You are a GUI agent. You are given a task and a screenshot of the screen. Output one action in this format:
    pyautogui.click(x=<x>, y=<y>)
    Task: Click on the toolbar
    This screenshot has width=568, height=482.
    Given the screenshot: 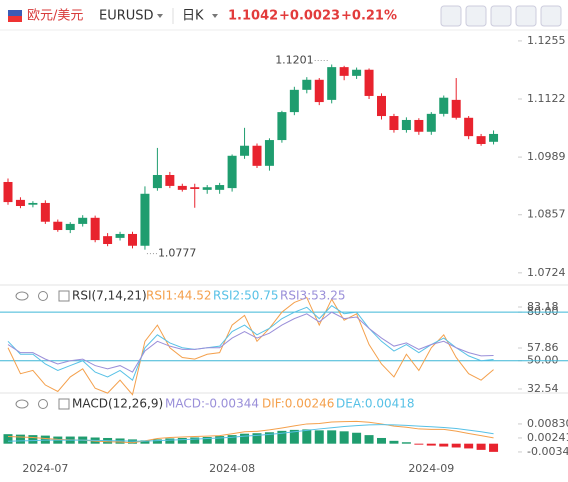 What is the action you would take?
    pyautogui.click(x=501, y=16)
    